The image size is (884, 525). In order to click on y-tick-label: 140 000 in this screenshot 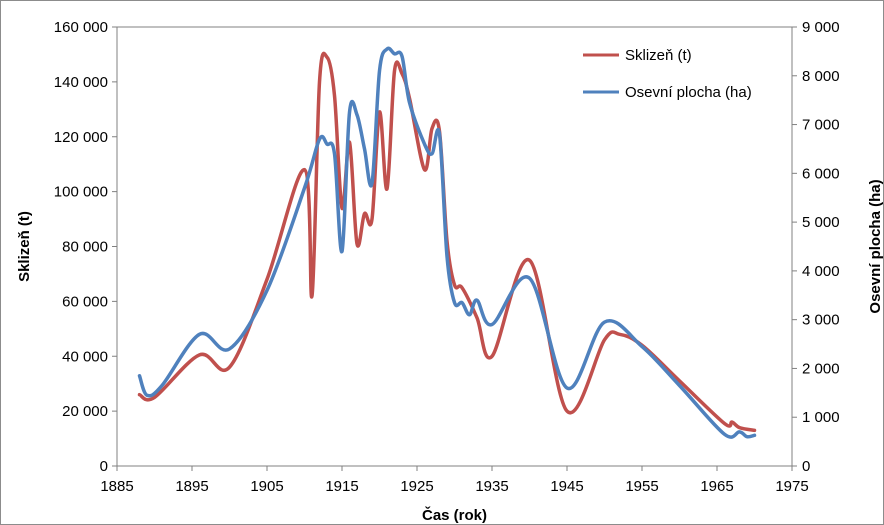, I will do `click(81, 82)`.